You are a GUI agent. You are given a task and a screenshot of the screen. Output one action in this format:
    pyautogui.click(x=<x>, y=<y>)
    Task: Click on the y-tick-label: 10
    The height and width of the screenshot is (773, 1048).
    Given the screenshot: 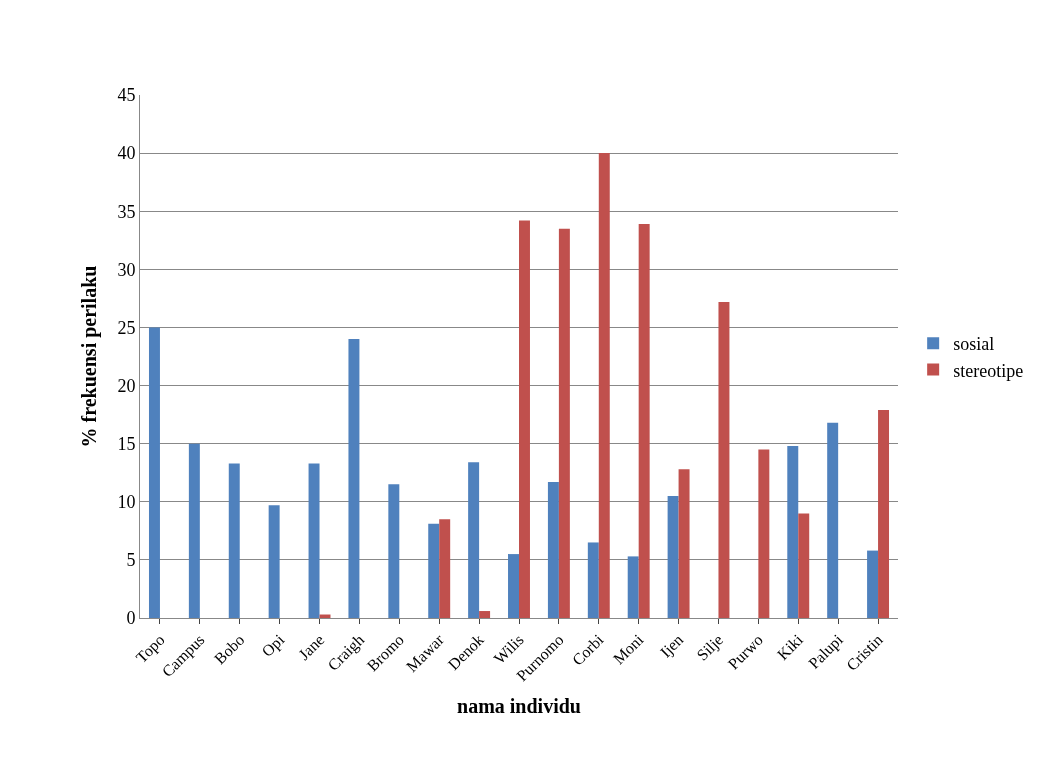 What is the action you would take?
    pyautogui.click(x=126, y=502)
    